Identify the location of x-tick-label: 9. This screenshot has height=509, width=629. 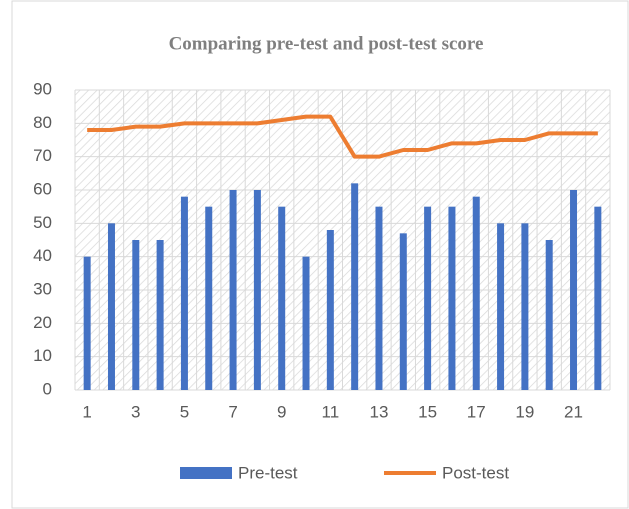
(281, 411).